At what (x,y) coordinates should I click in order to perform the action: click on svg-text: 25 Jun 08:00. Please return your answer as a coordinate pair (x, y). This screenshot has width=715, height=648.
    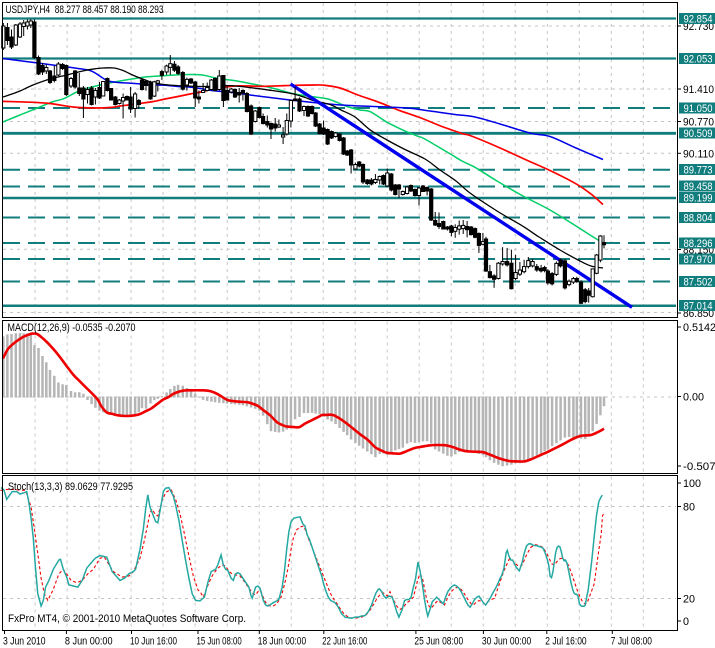
    Looking at the image, I should click on (438, 642).